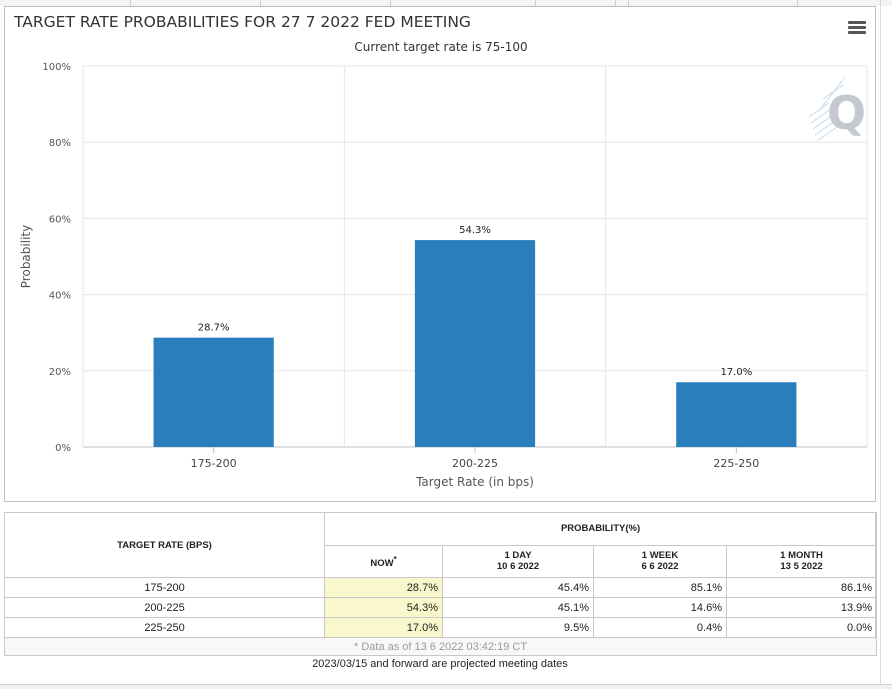 This screenshot has width=892, height=689. I want to click on q-logo-icon: Q, so click(836, 109).